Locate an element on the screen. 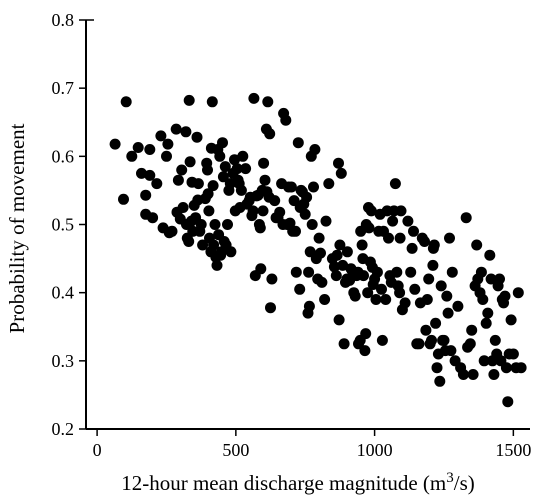 The image size is (535, 498). x-axis-title-main: 12-hour mean discharge magnitude (m is located at coordinates (283, 483).